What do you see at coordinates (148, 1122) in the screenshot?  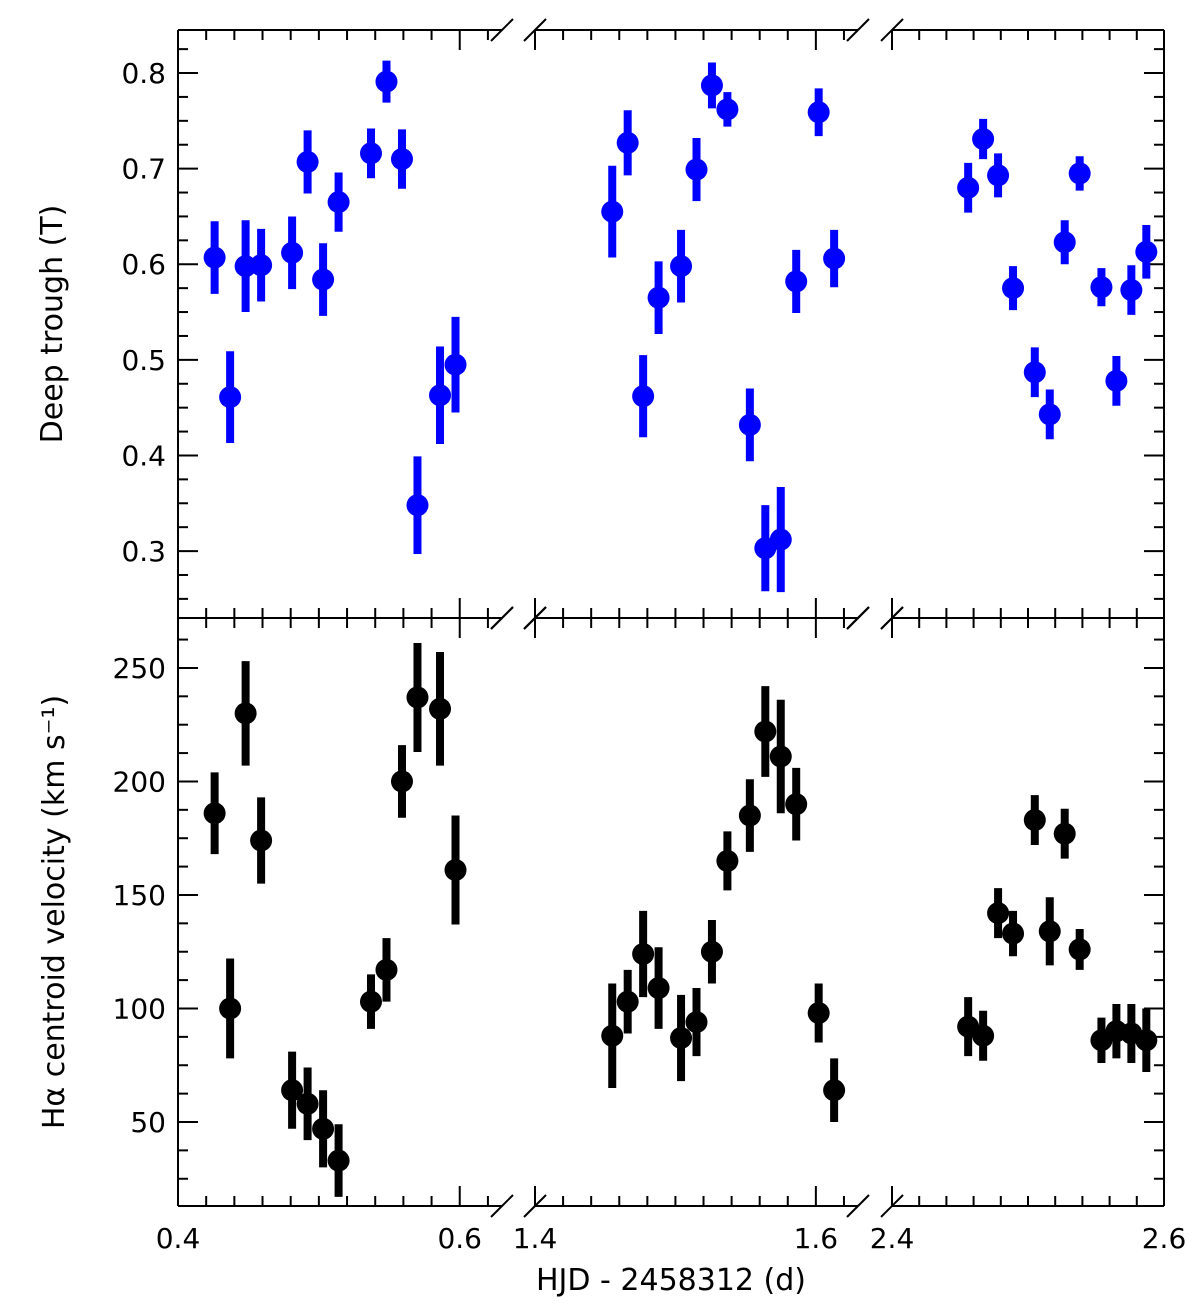 I see `y-tick-label: 50` at bounding box center [148, 1122].